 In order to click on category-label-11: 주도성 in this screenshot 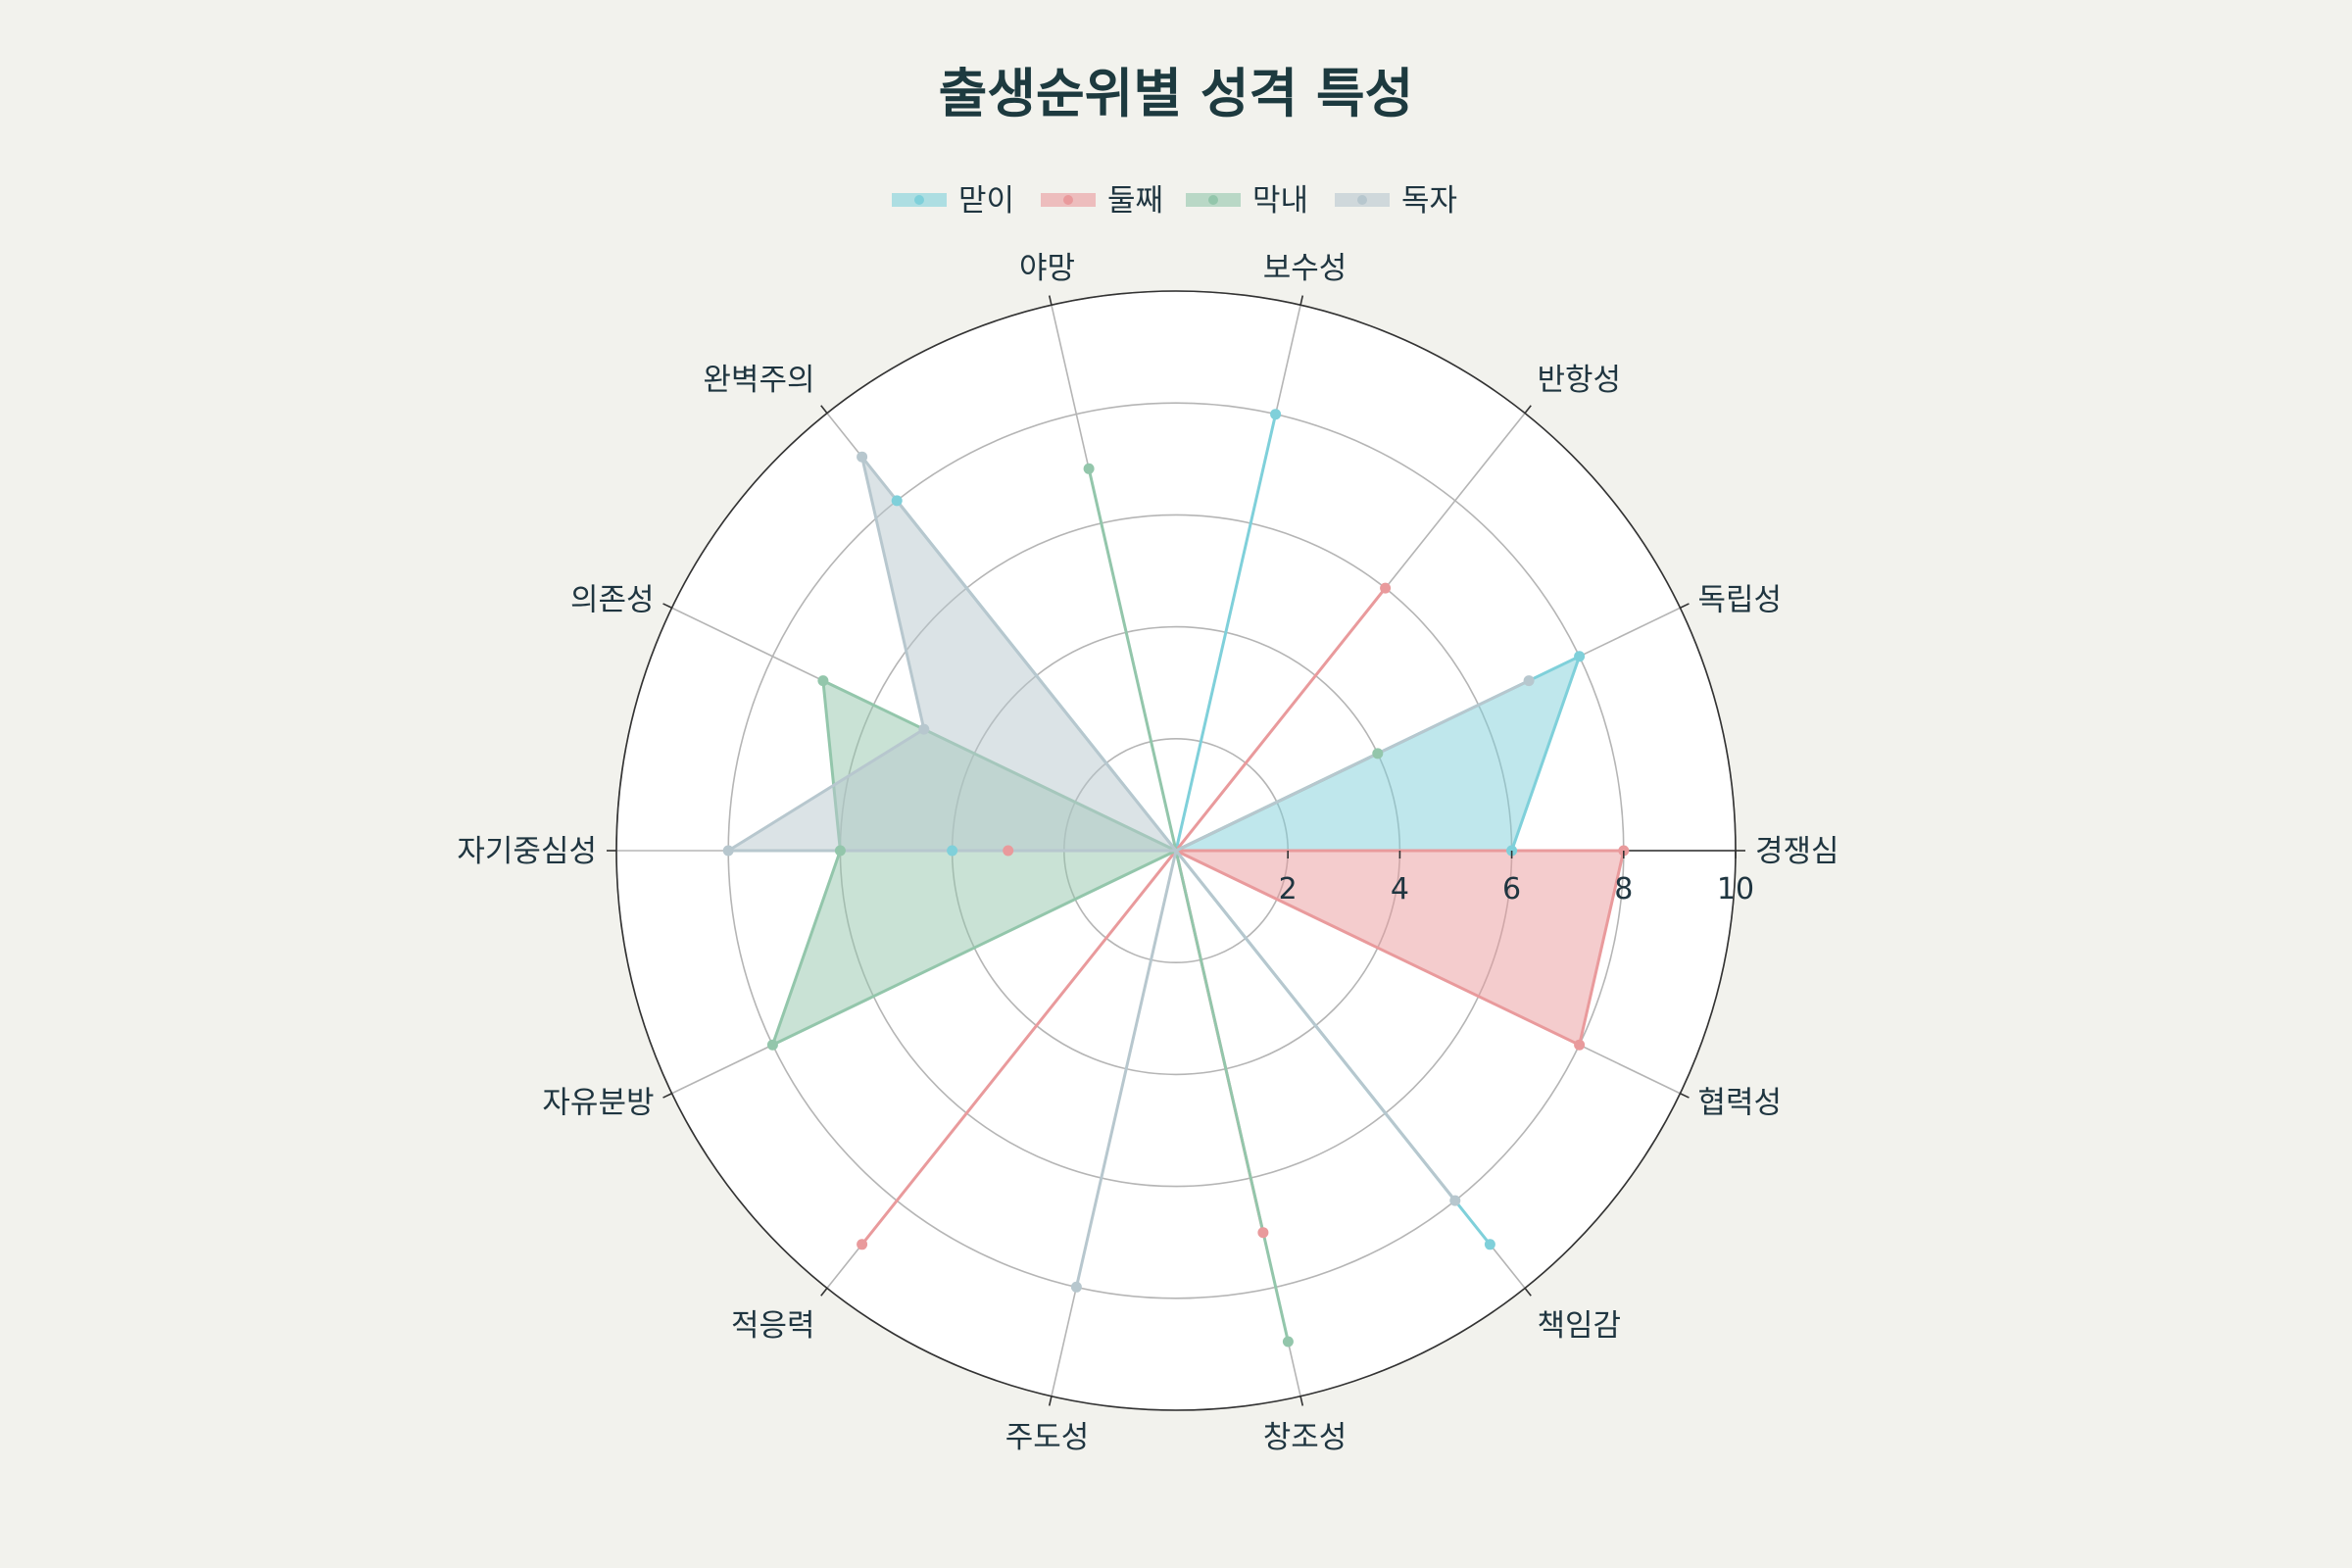, I will do `click(1047, 1437)`.